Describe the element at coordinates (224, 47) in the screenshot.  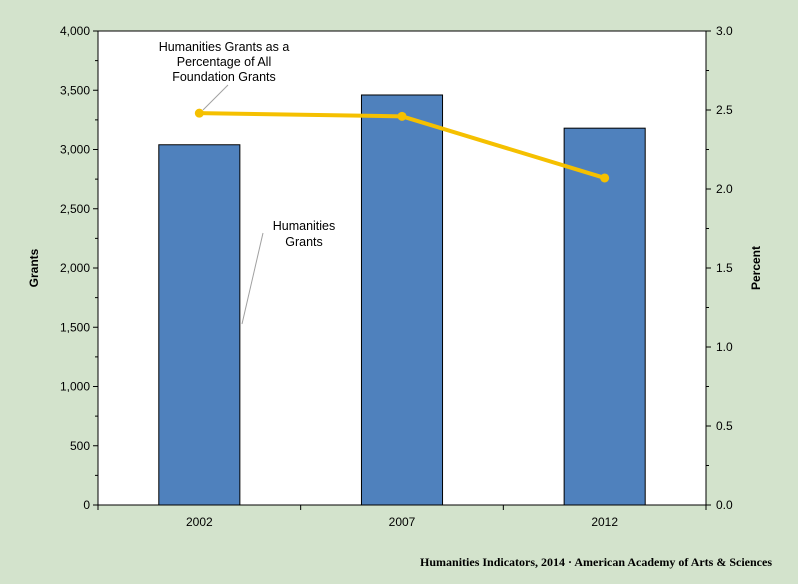
I see `line-annotation-text: Humanities Grants as a` at that location.